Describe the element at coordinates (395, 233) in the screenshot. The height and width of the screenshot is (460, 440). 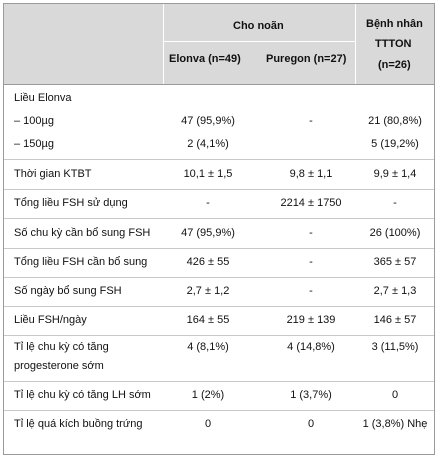
I see `cell-patient: 26 (100%)` at that location.